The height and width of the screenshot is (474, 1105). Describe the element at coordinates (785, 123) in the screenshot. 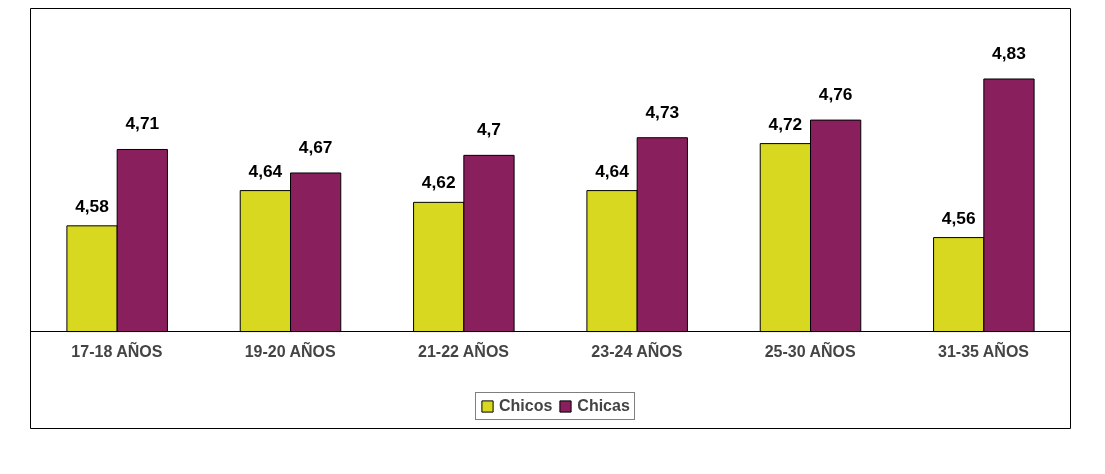

I see `data-label: 4,72` at that location.